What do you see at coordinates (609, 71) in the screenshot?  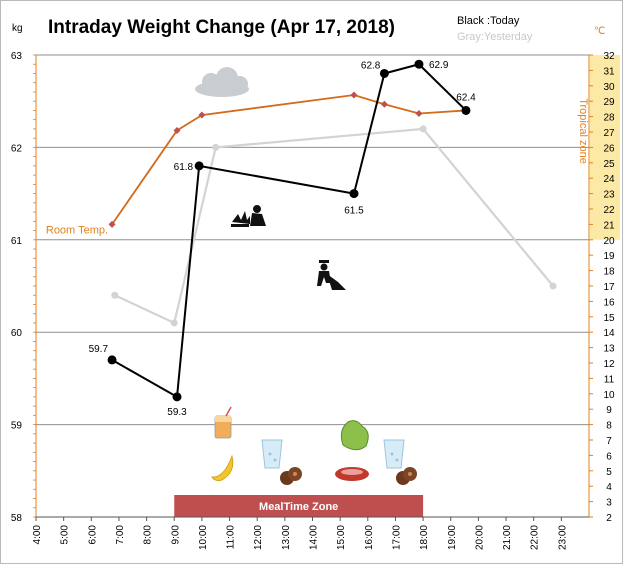 I see `right-tick-label-31: 31` at bounding box center [609, 71].